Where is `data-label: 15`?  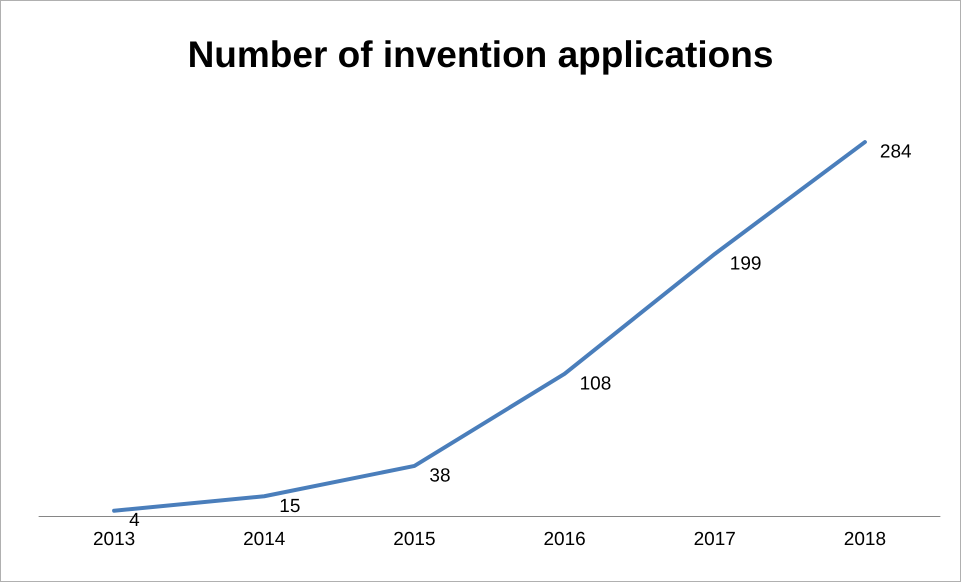 data-label: 15 is located at coordinates (289, 506).